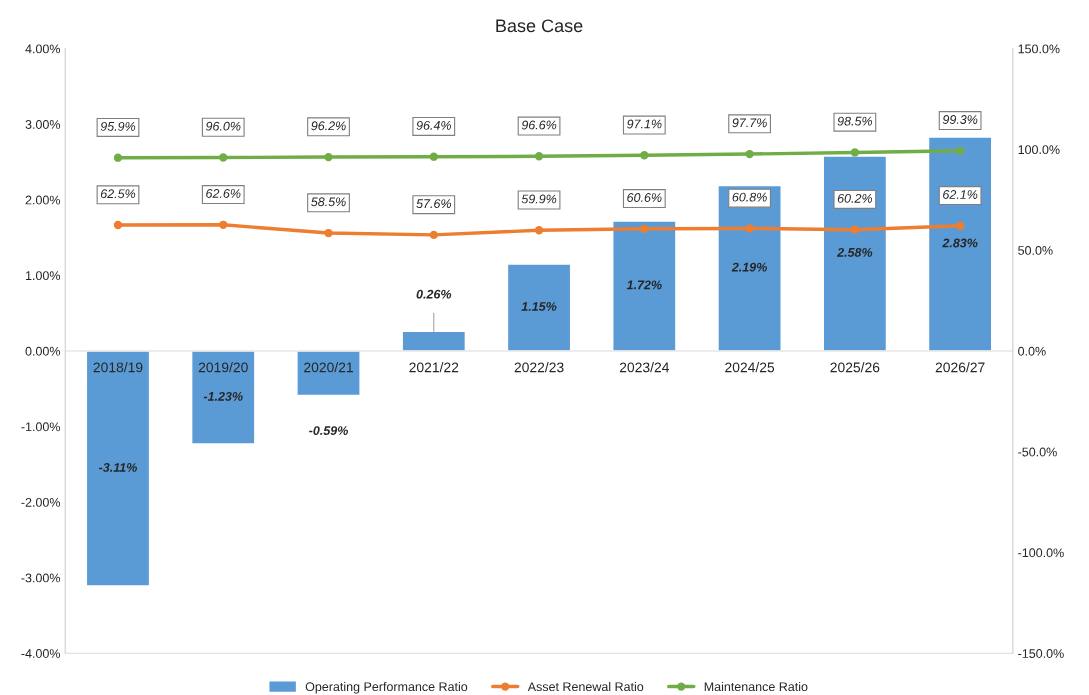 Image resolution: width=1089 pixels, height=695 pixels. Describe the element at coordinates (644, 197) in the screenshot. I see `data-label: 60.6%` at that location.